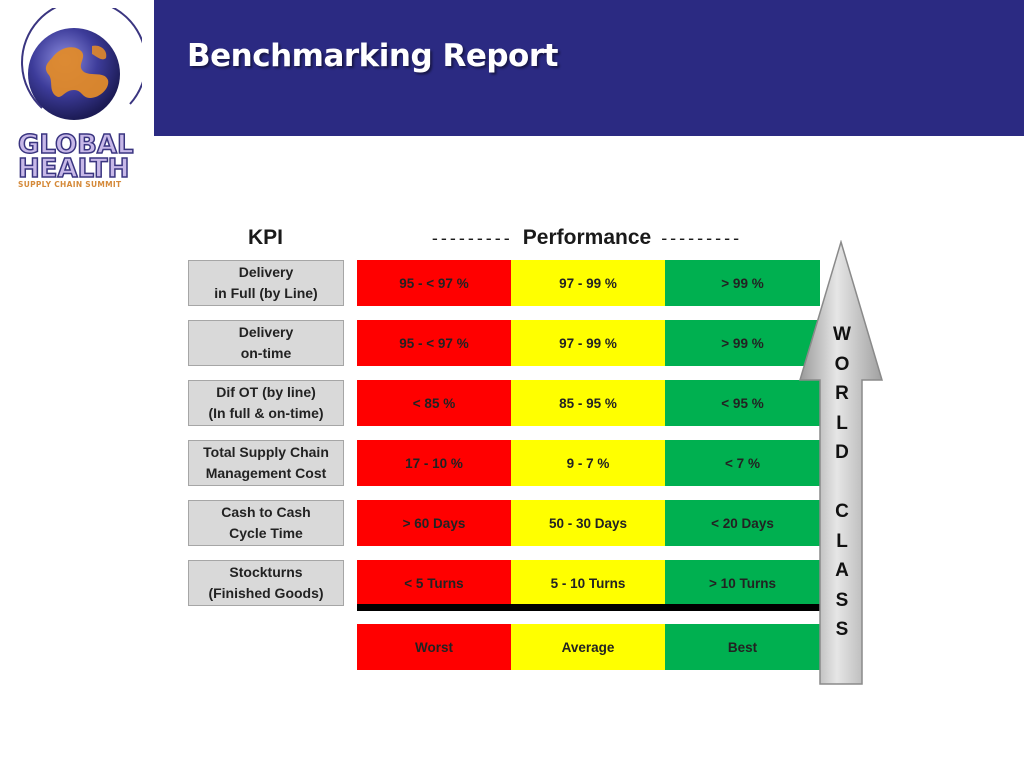 This screenshot has width=1024, height=768. What do you see at coordinates (266, 523) in the screenshot?
I see `kpi-label: Cash to Cash Cycle Time` at bounding box center [266, 523].